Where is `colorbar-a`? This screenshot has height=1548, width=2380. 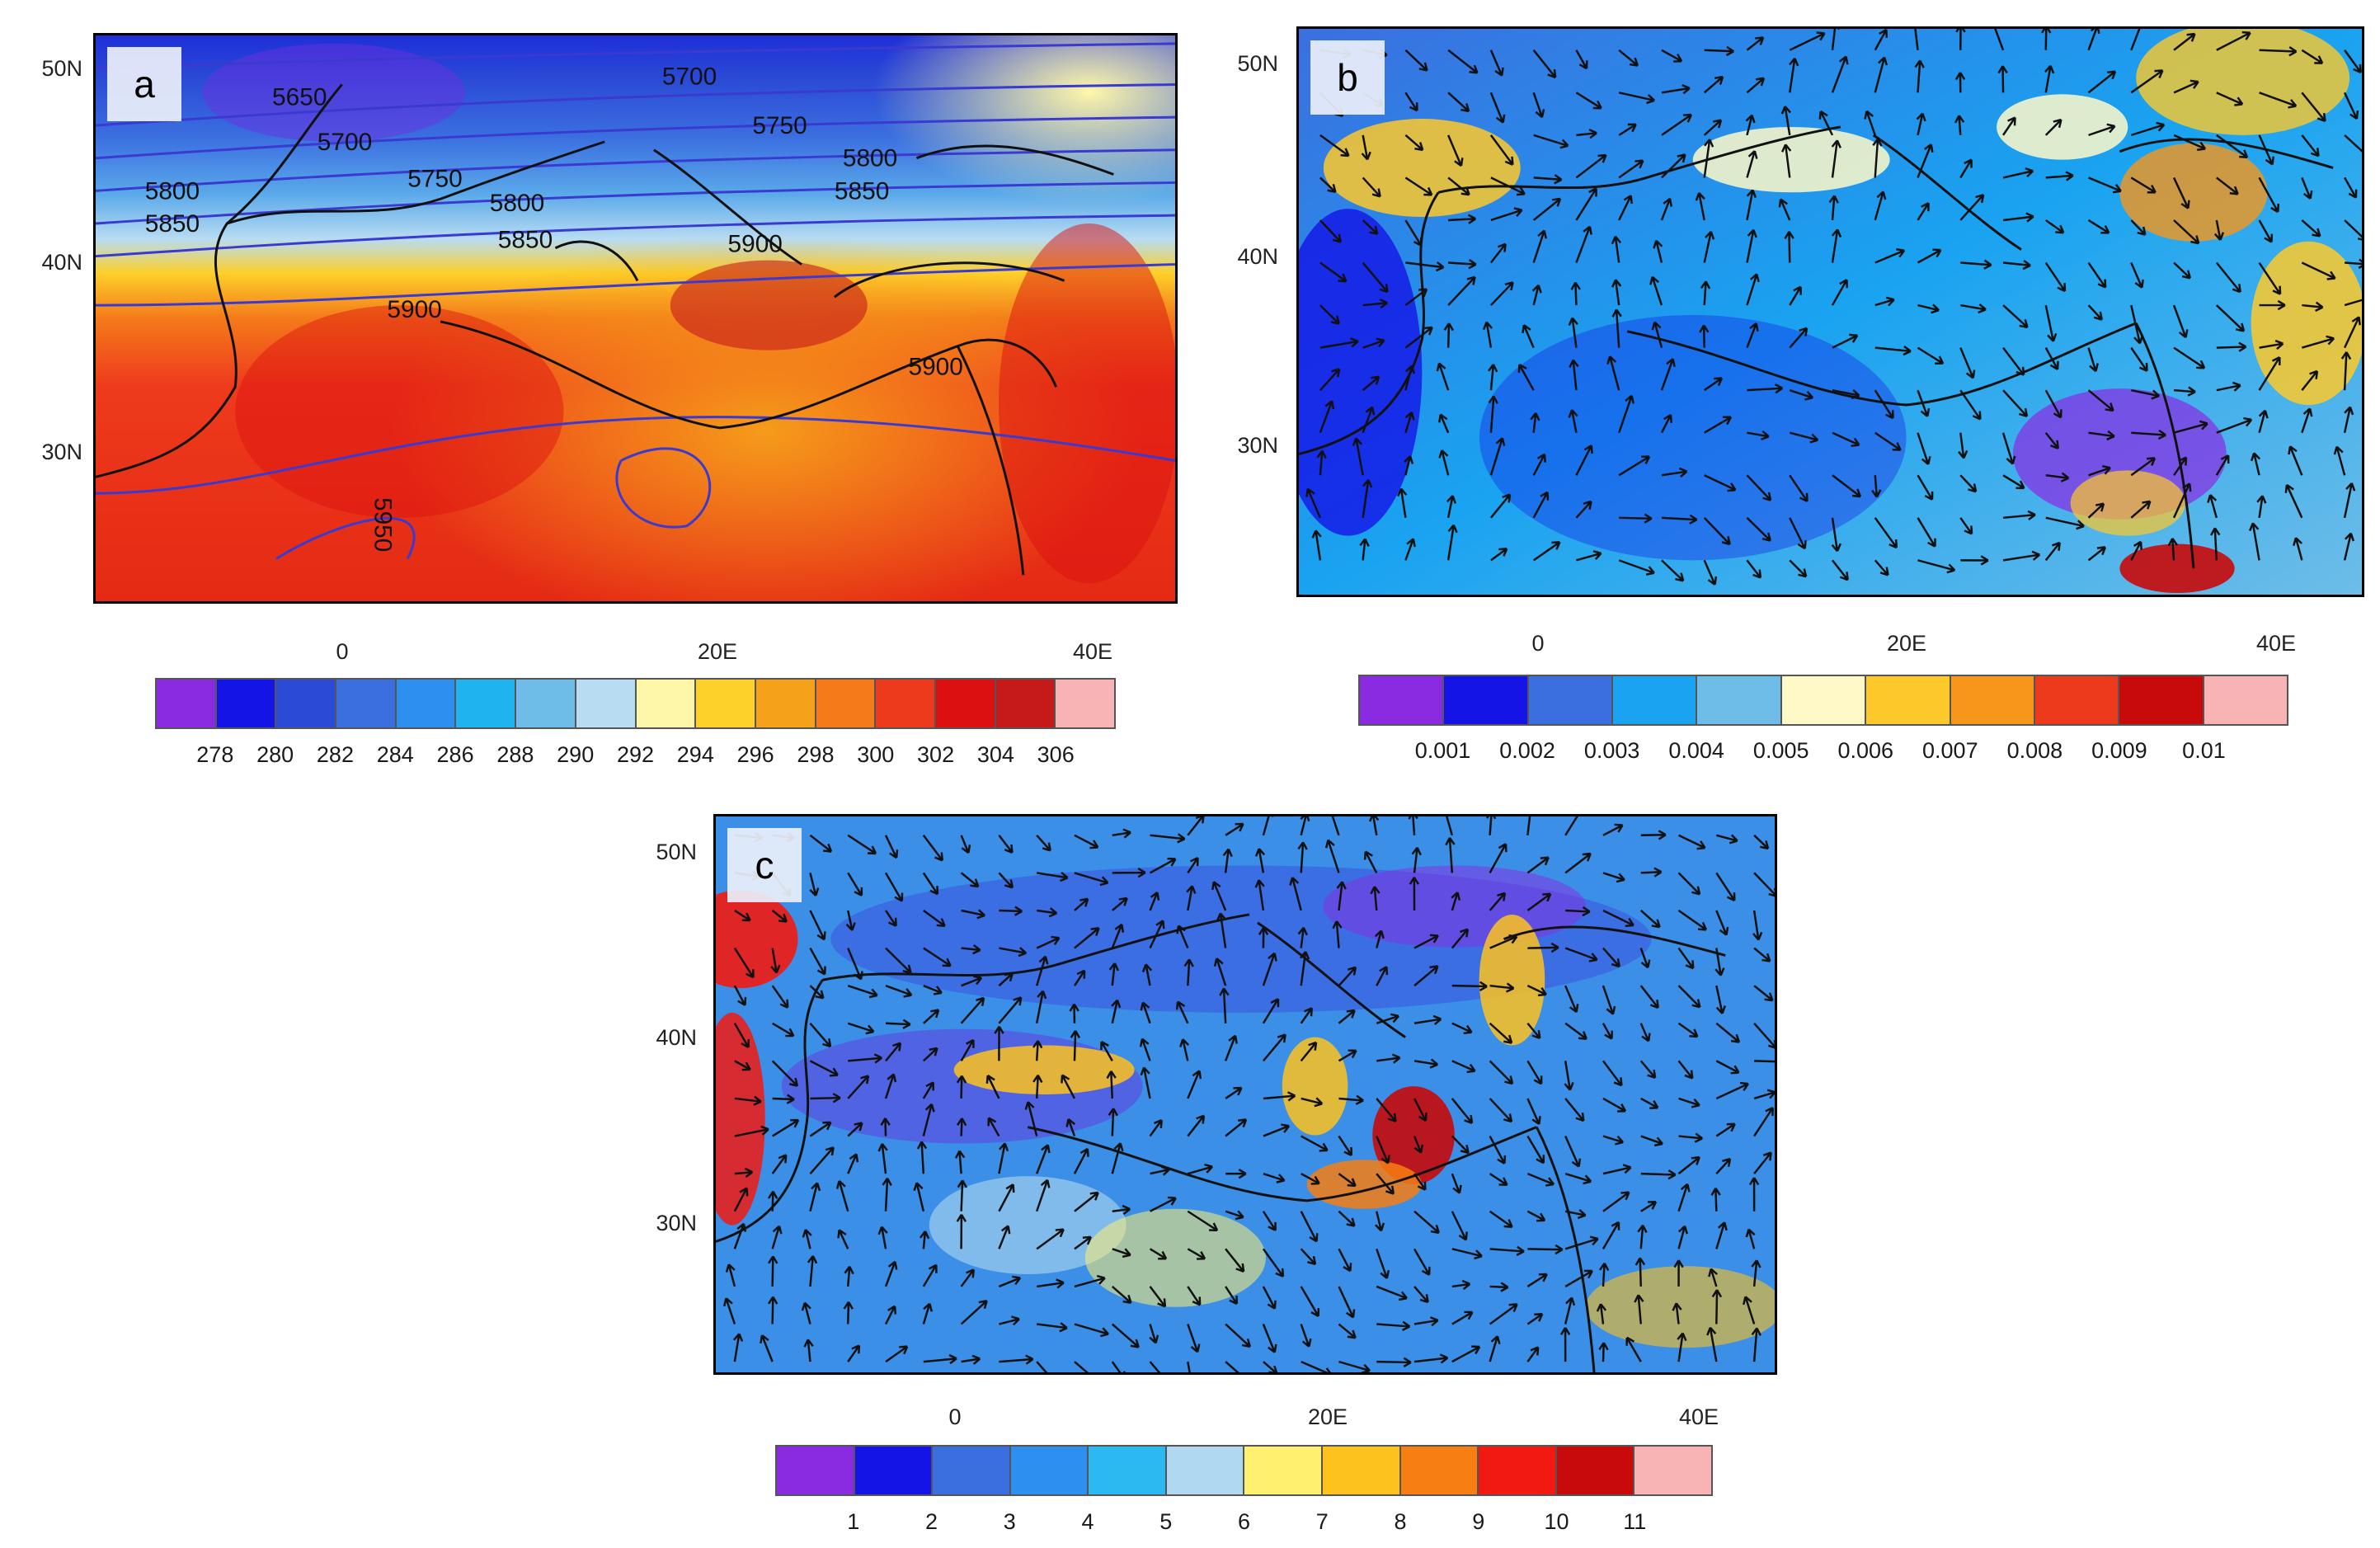
colorbar-a is located at coordinates (635, 703).